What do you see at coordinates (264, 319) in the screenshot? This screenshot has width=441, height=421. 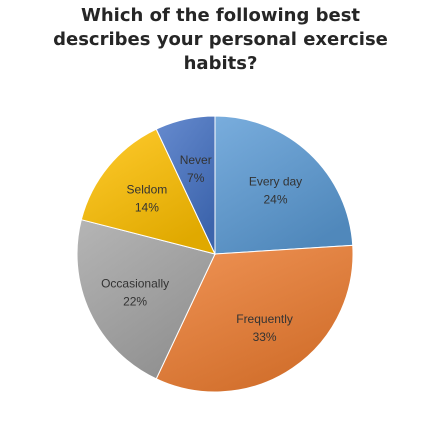 I see `slice-category-frequently: Frequently` at bounding box center [264, 319].